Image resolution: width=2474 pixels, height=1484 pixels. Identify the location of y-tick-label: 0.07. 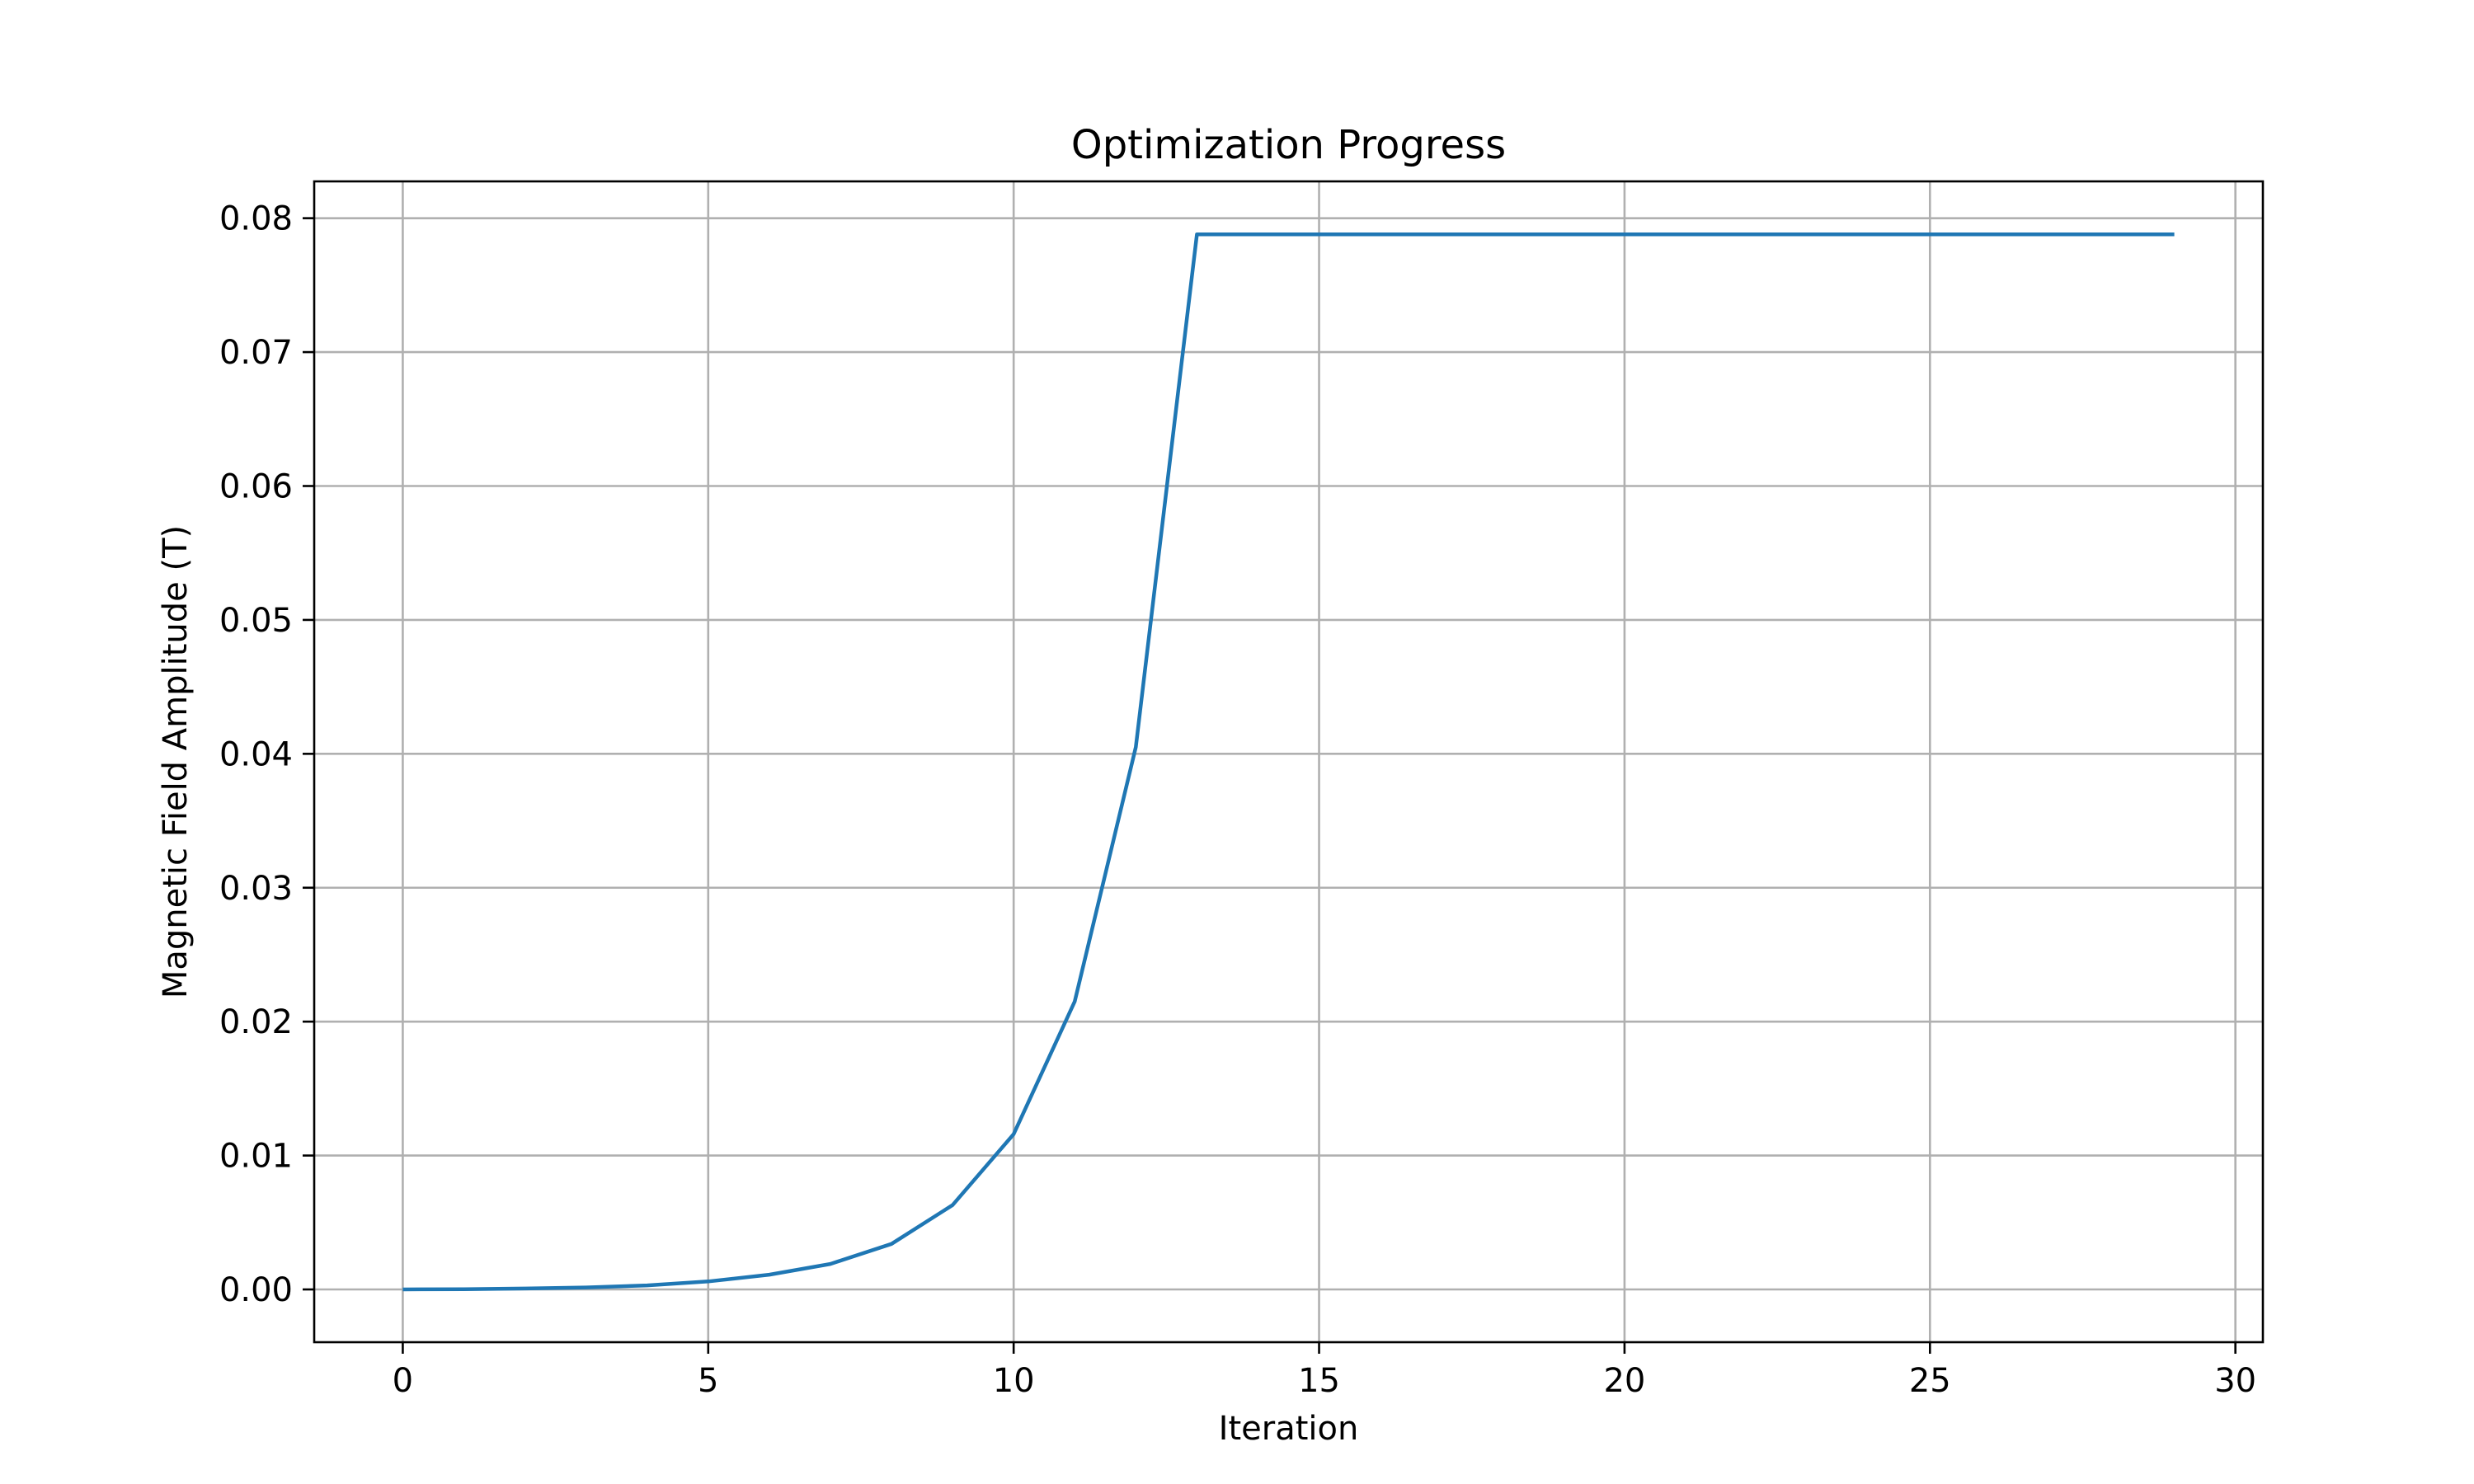
(256, 353).